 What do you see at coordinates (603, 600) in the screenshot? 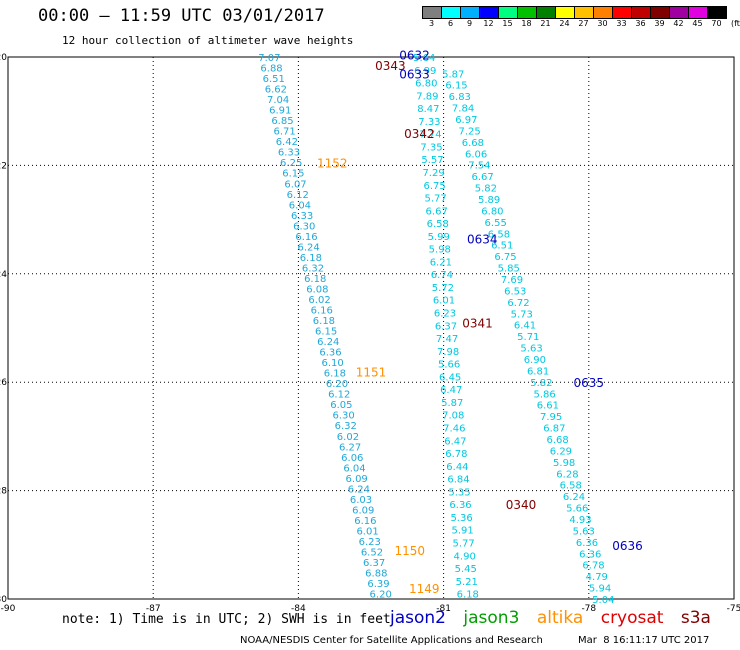
I see `wave-height-value: 5.04` at bounding box center [603, 600].